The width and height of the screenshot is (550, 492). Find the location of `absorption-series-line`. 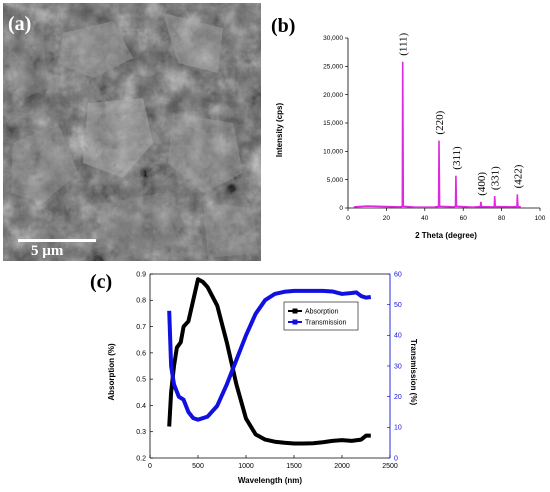

absorption-series-line is located at coordinates (269, 361).